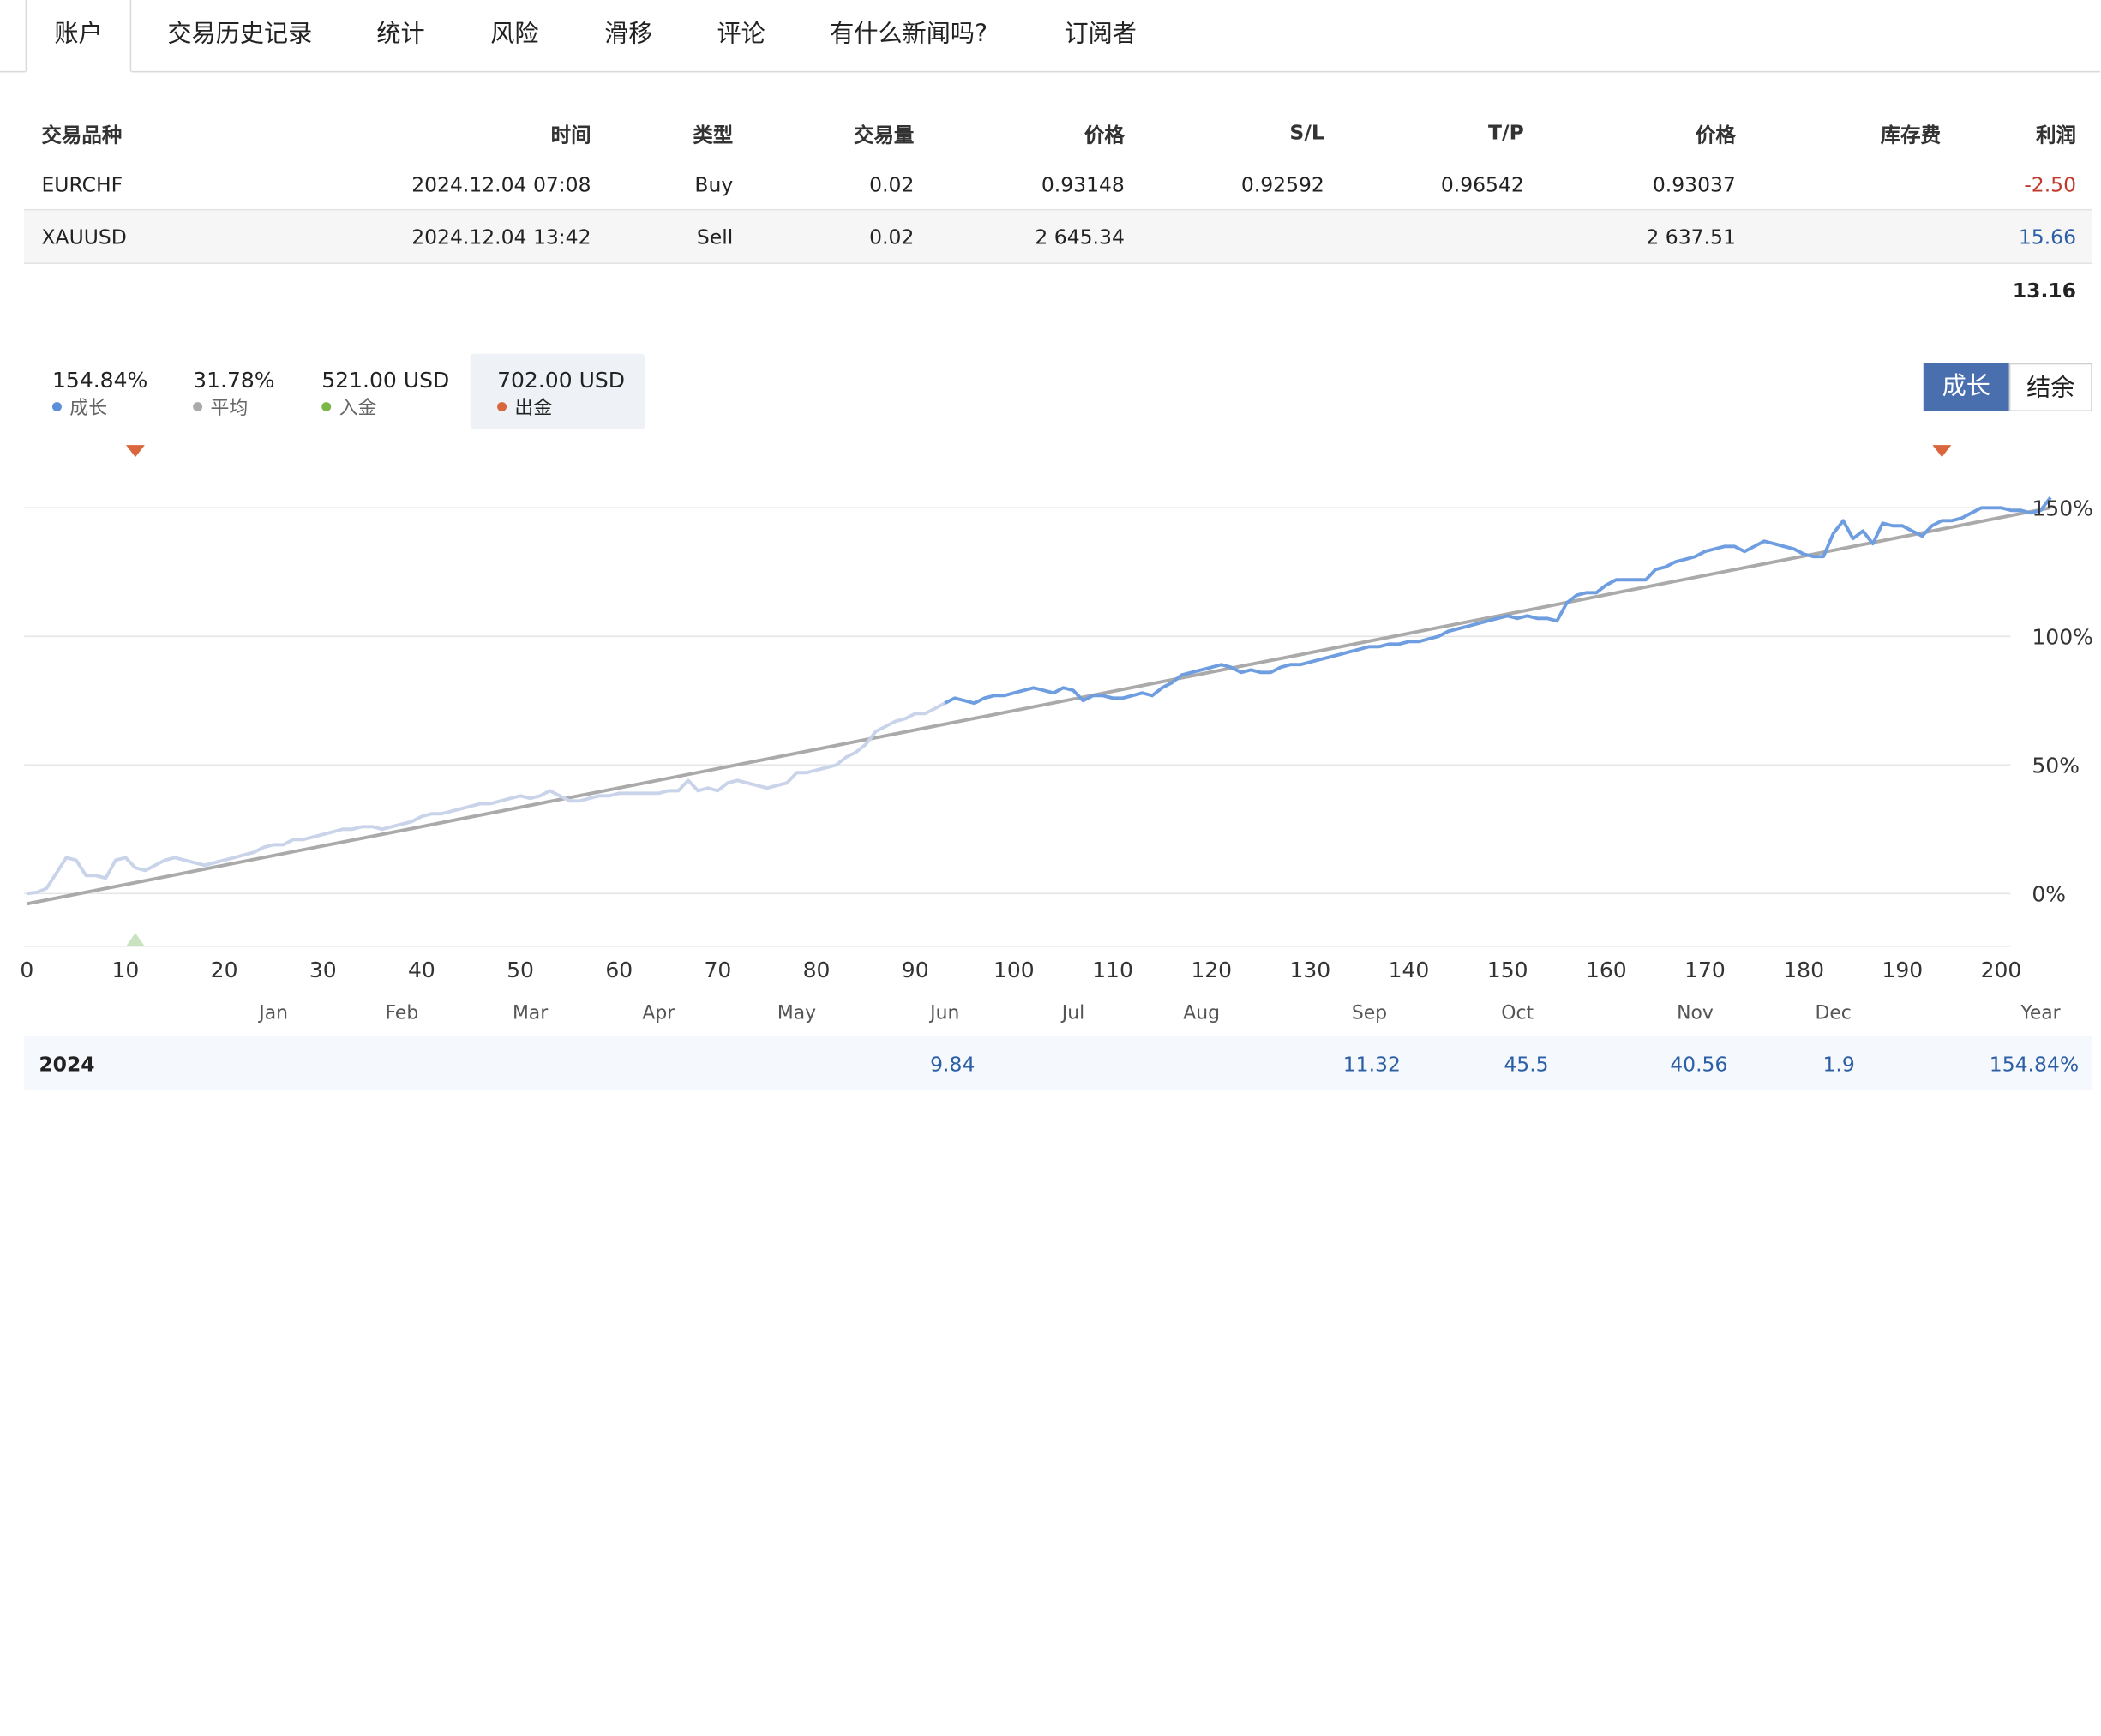  Describe the element at coordinates (1409, 970) in the screenshot. I see `x-tick-label: 140` at that location.